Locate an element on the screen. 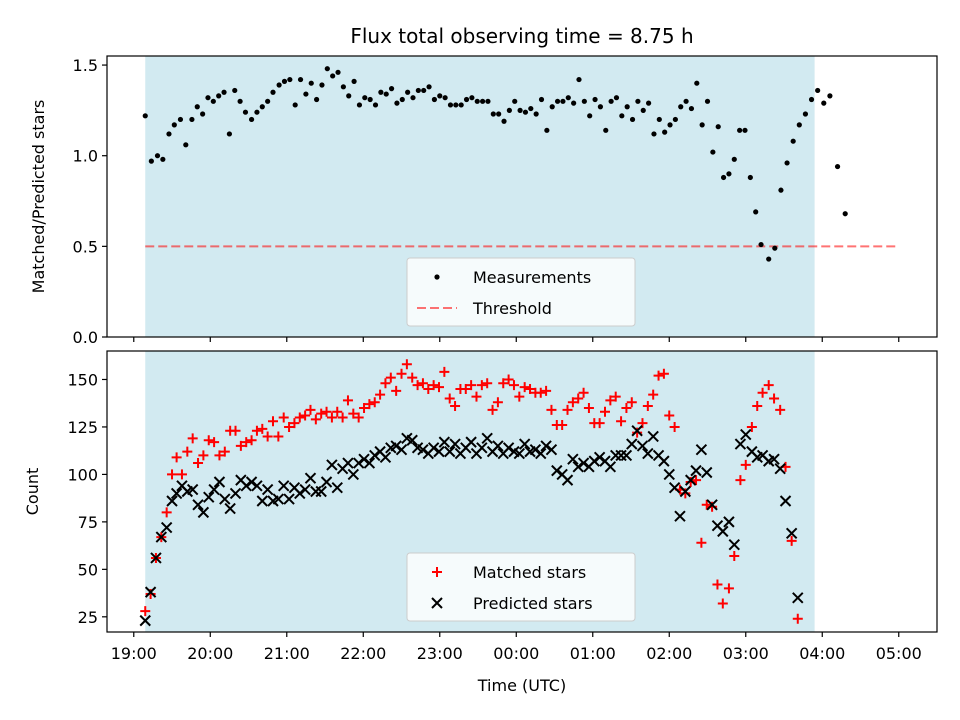  x-axis-label: Time (UTC) is located at coordinates (521, 685).